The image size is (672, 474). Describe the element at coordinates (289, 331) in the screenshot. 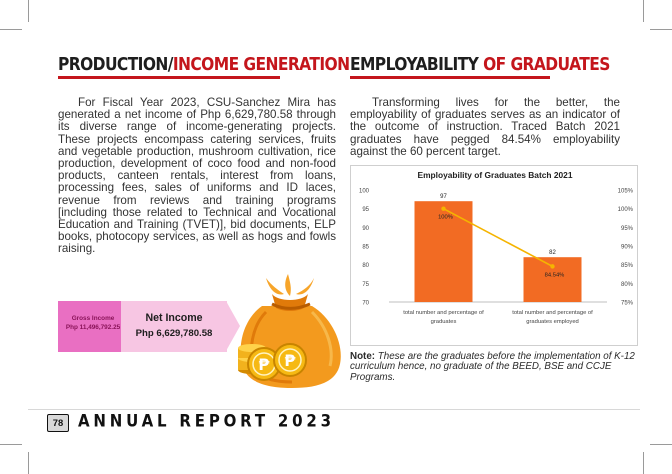

I see `money-bag-icon: ₱ ₱` at that location.